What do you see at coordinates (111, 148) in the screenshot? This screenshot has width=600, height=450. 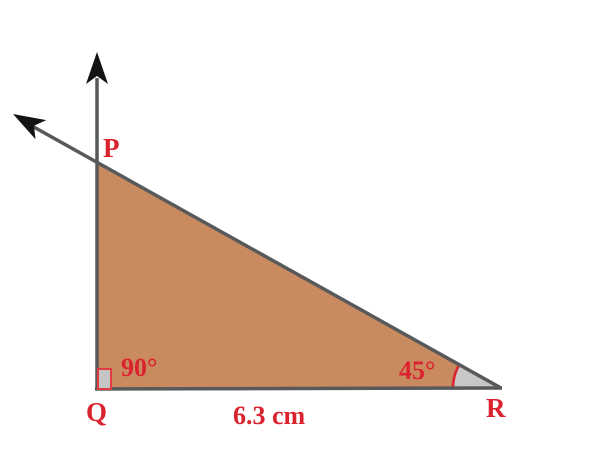 I see `vertex-label-p: P` at bounding box center [111, 148].